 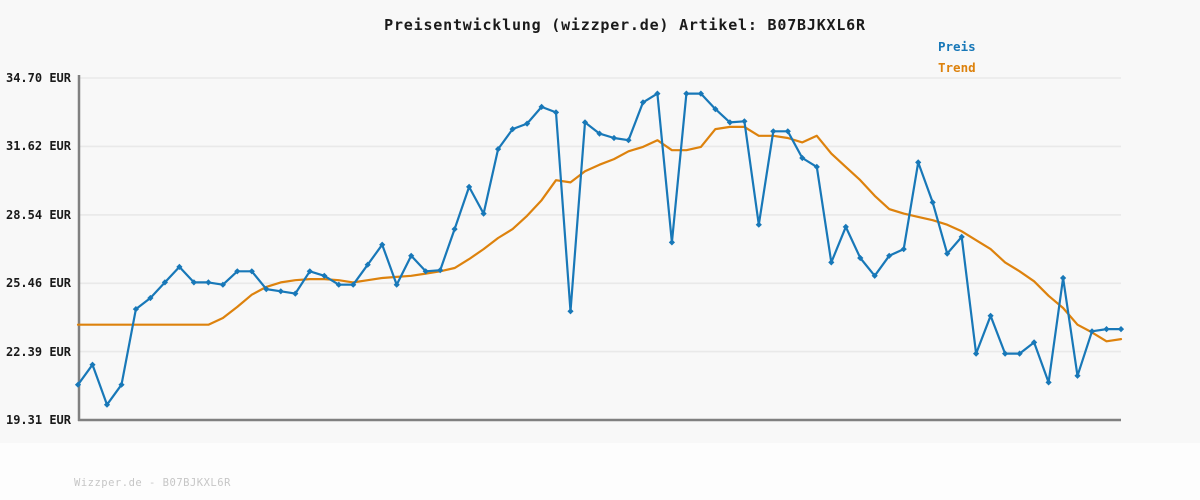 What do you see at coordinates (38, 420) in the screenshot?
I see `y-axis-tick-label: 19.31 EUR` at bounding box center [38, 420].